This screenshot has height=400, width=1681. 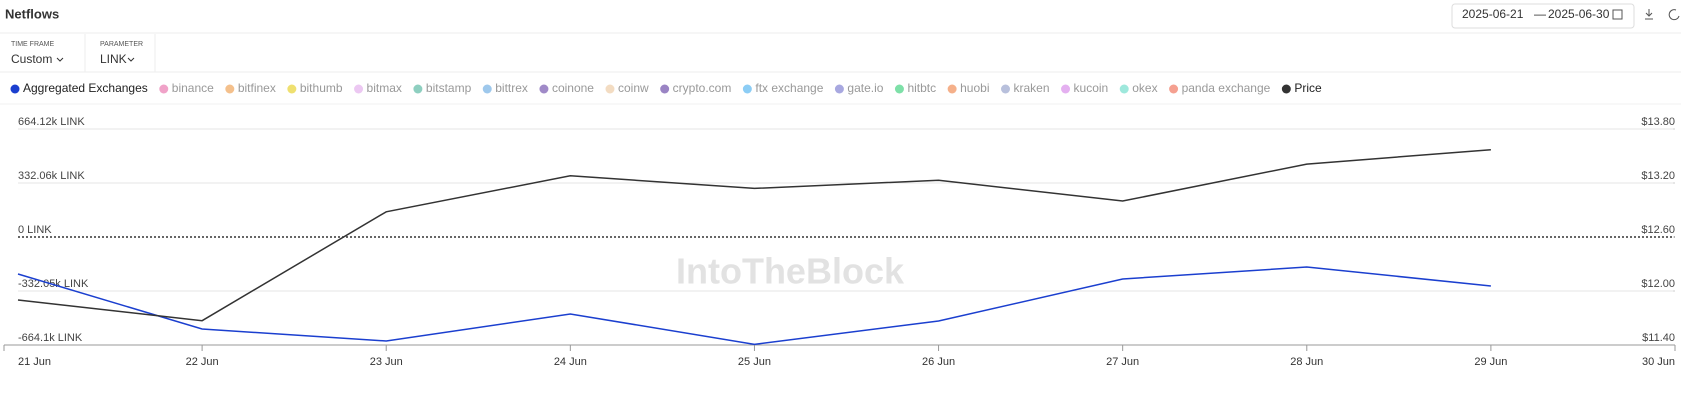 What do you see at coordinates (1144, 88) in the screenshot?
I see `legend-label: okex` at bounding box center [1144, 88].